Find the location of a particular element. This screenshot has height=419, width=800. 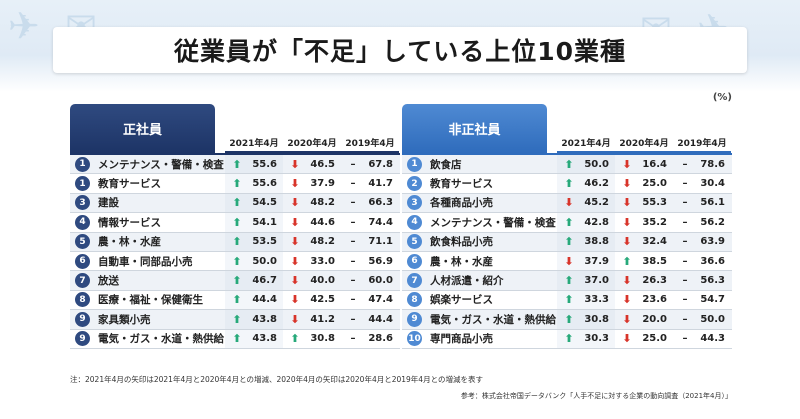

industry-name: メンテナンス・警備・検査 is located at coordinates (161, 164).